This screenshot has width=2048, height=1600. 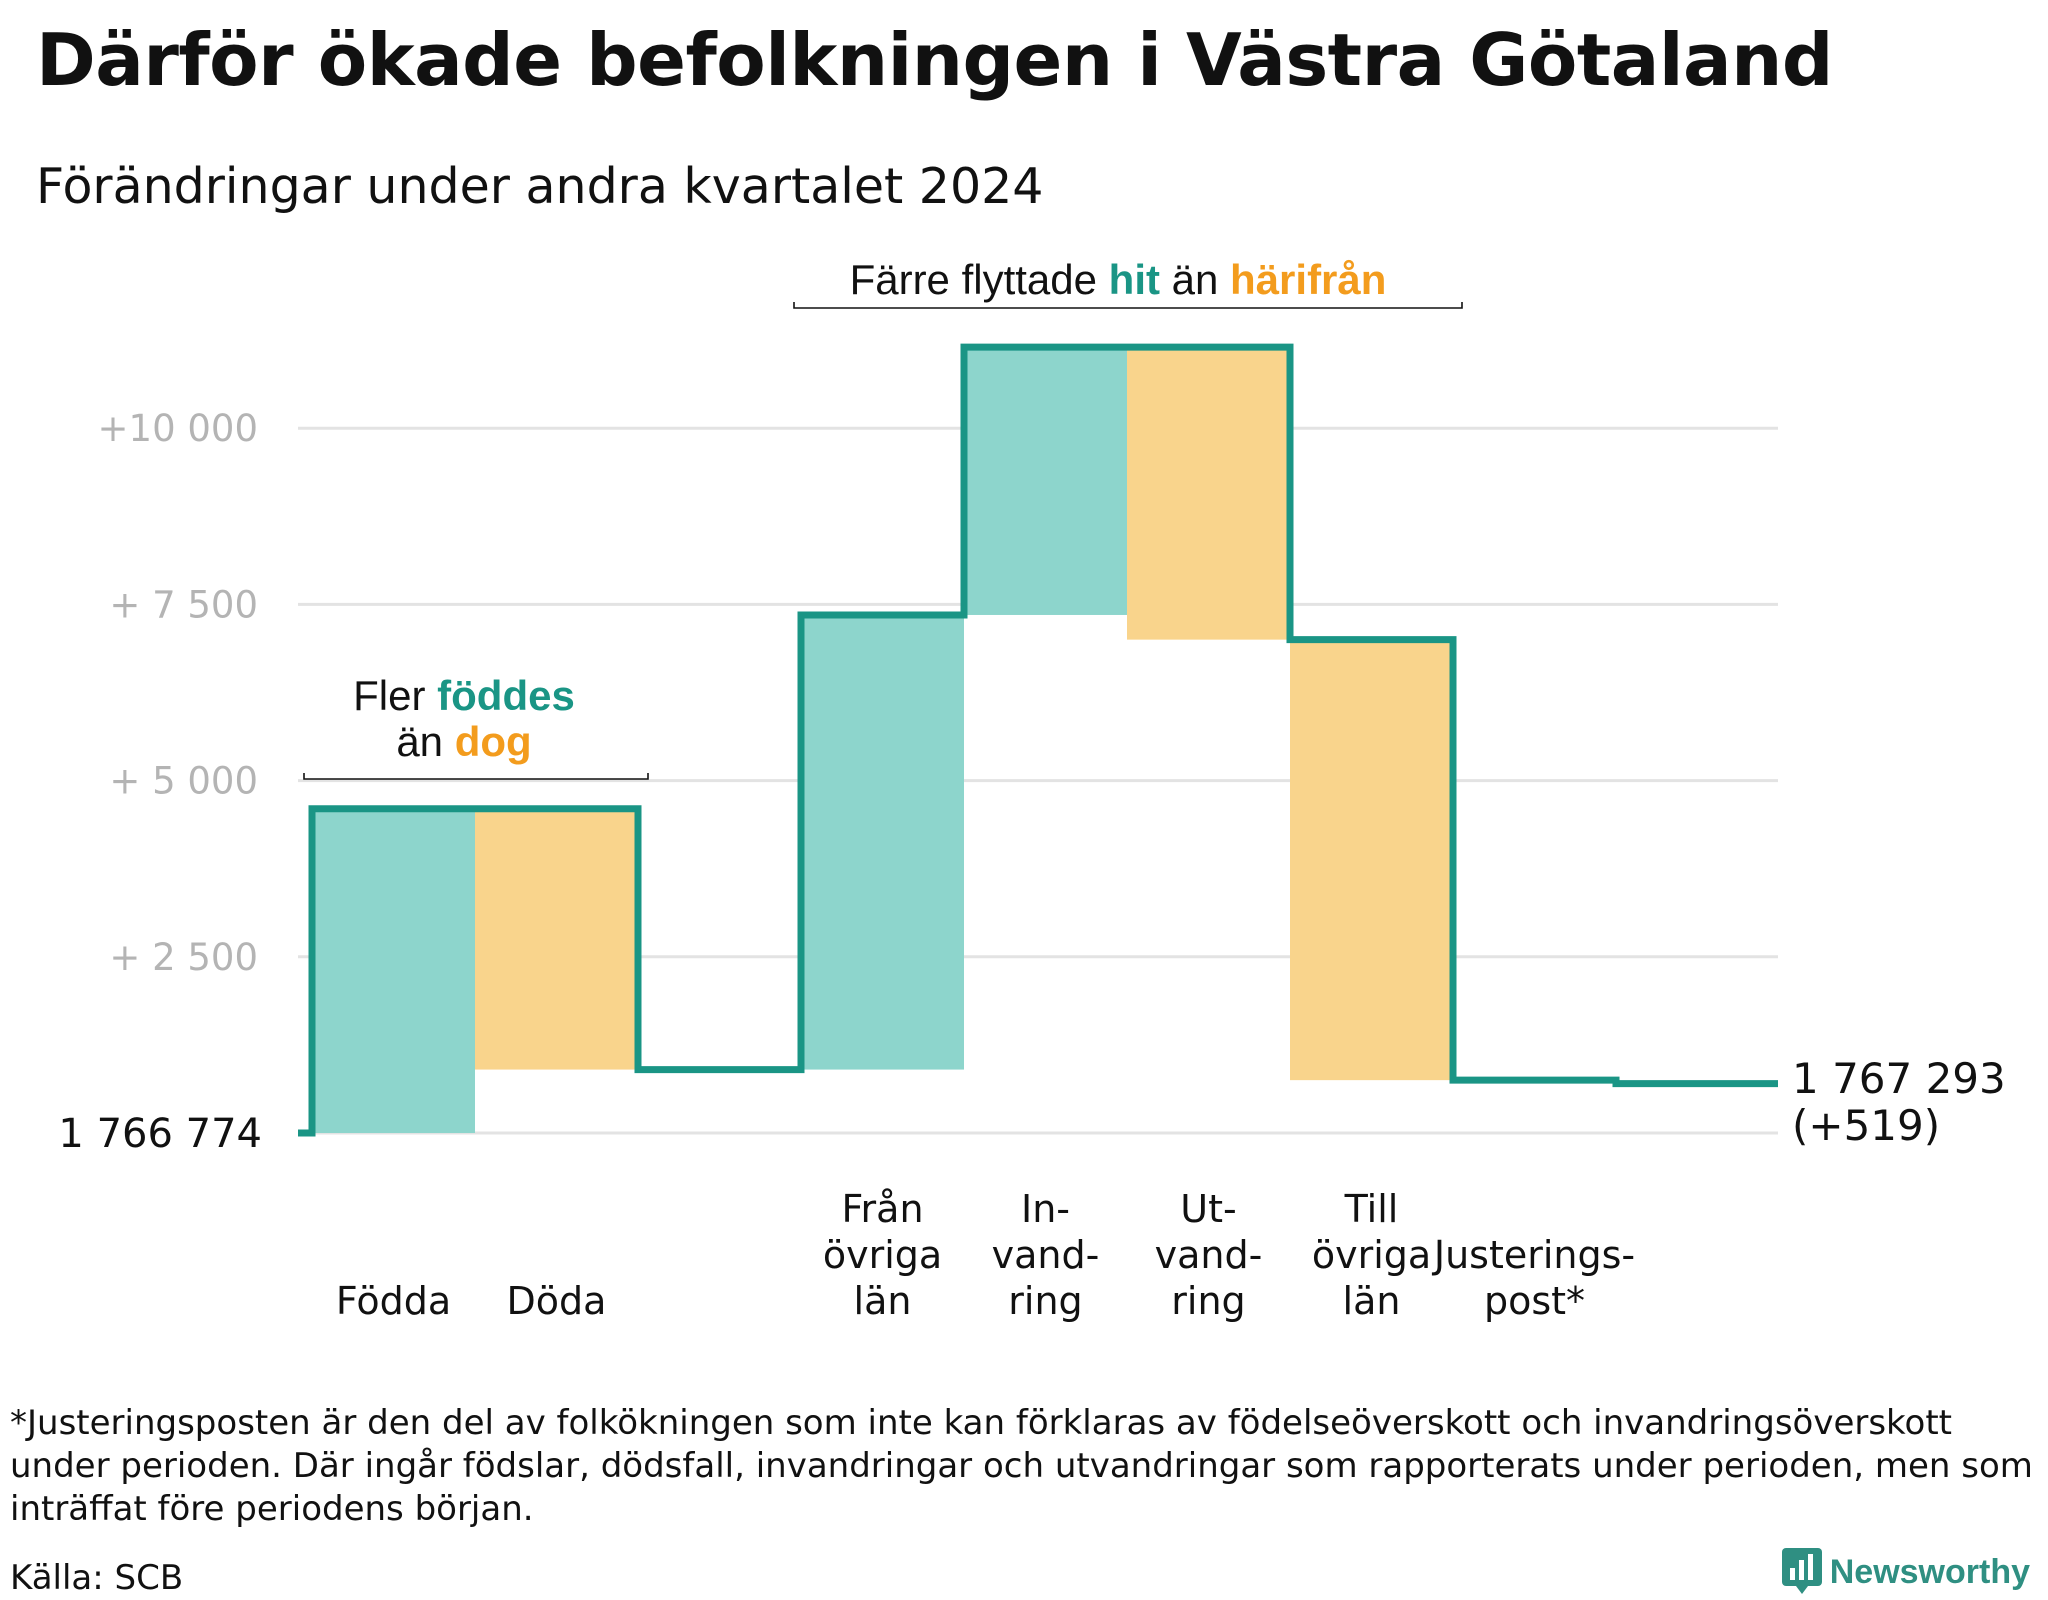 What do you see at coordinates (1866, 1125) in the screenshot?
I see `end-change-label: (+519)` at bounding box center [1866, 1125].